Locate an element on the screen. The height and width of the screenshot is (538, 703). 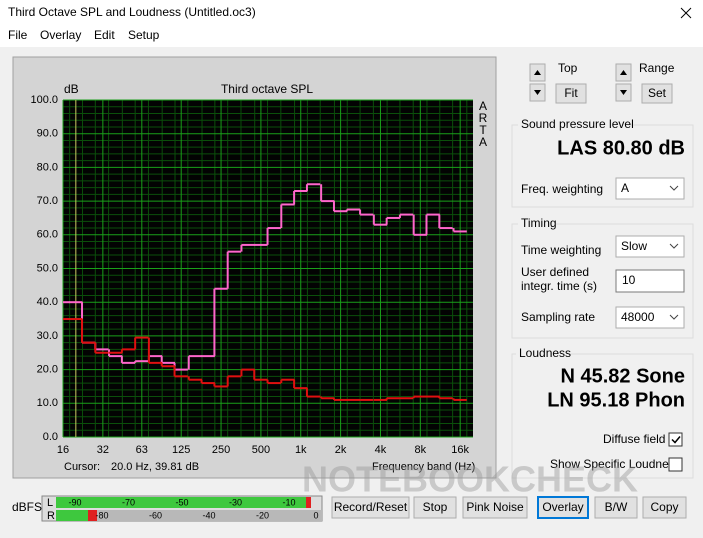
x-tick-label: 32 is located at coordinates (103, 450).